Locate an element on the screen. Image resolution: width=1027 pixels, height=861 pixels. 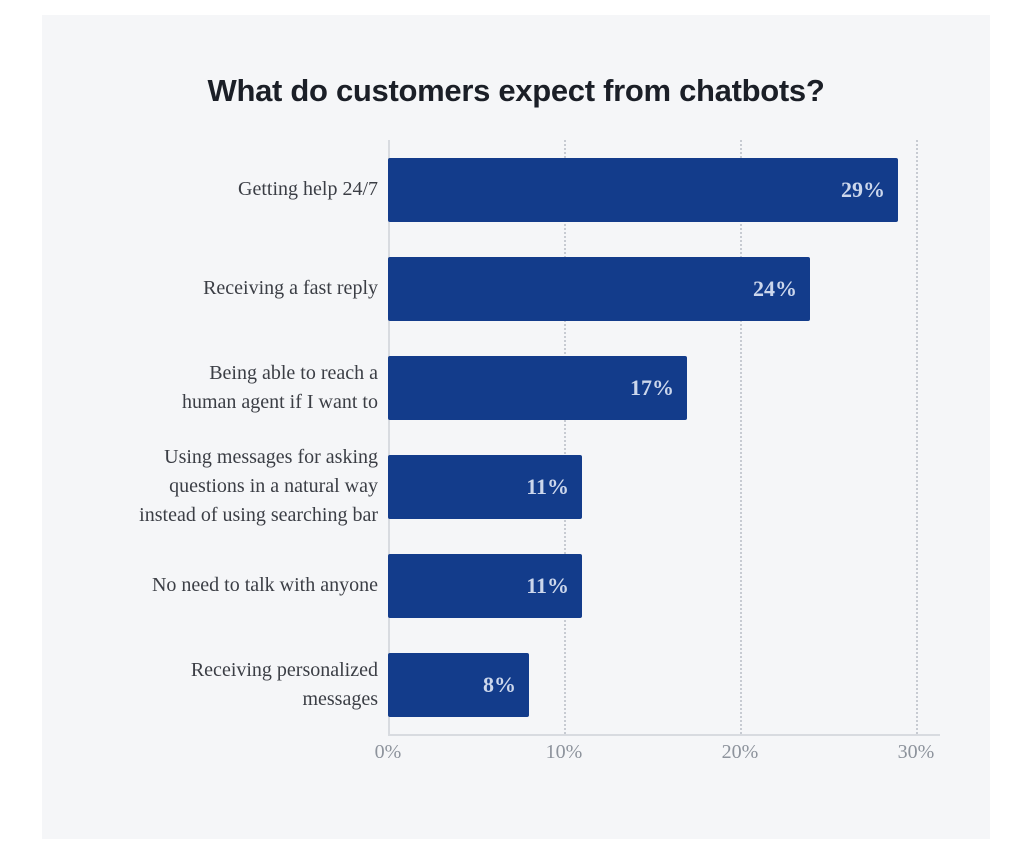
bar-row: No need to talk with anyone 11% is located at coordinates (516, 585).